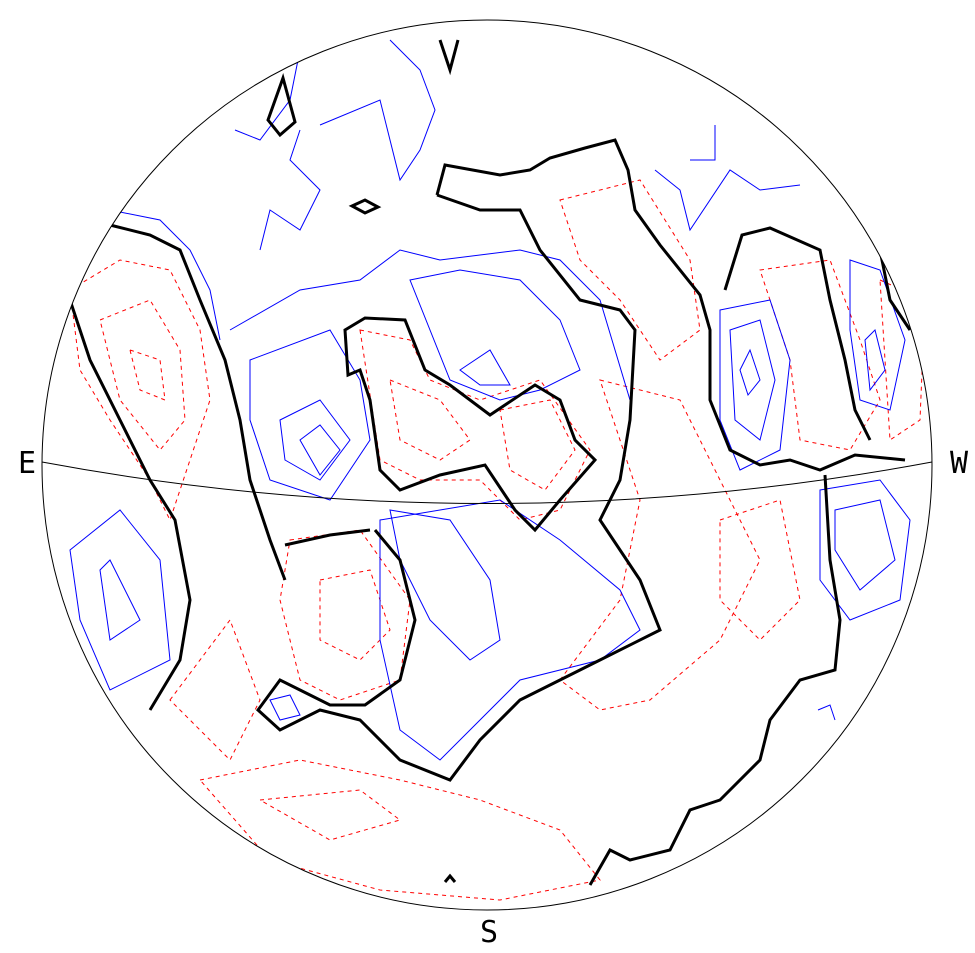  What do you see at coordinates (27, 463) in the screenshot?
I see `east-label: E` at bounding box center [27, 463].